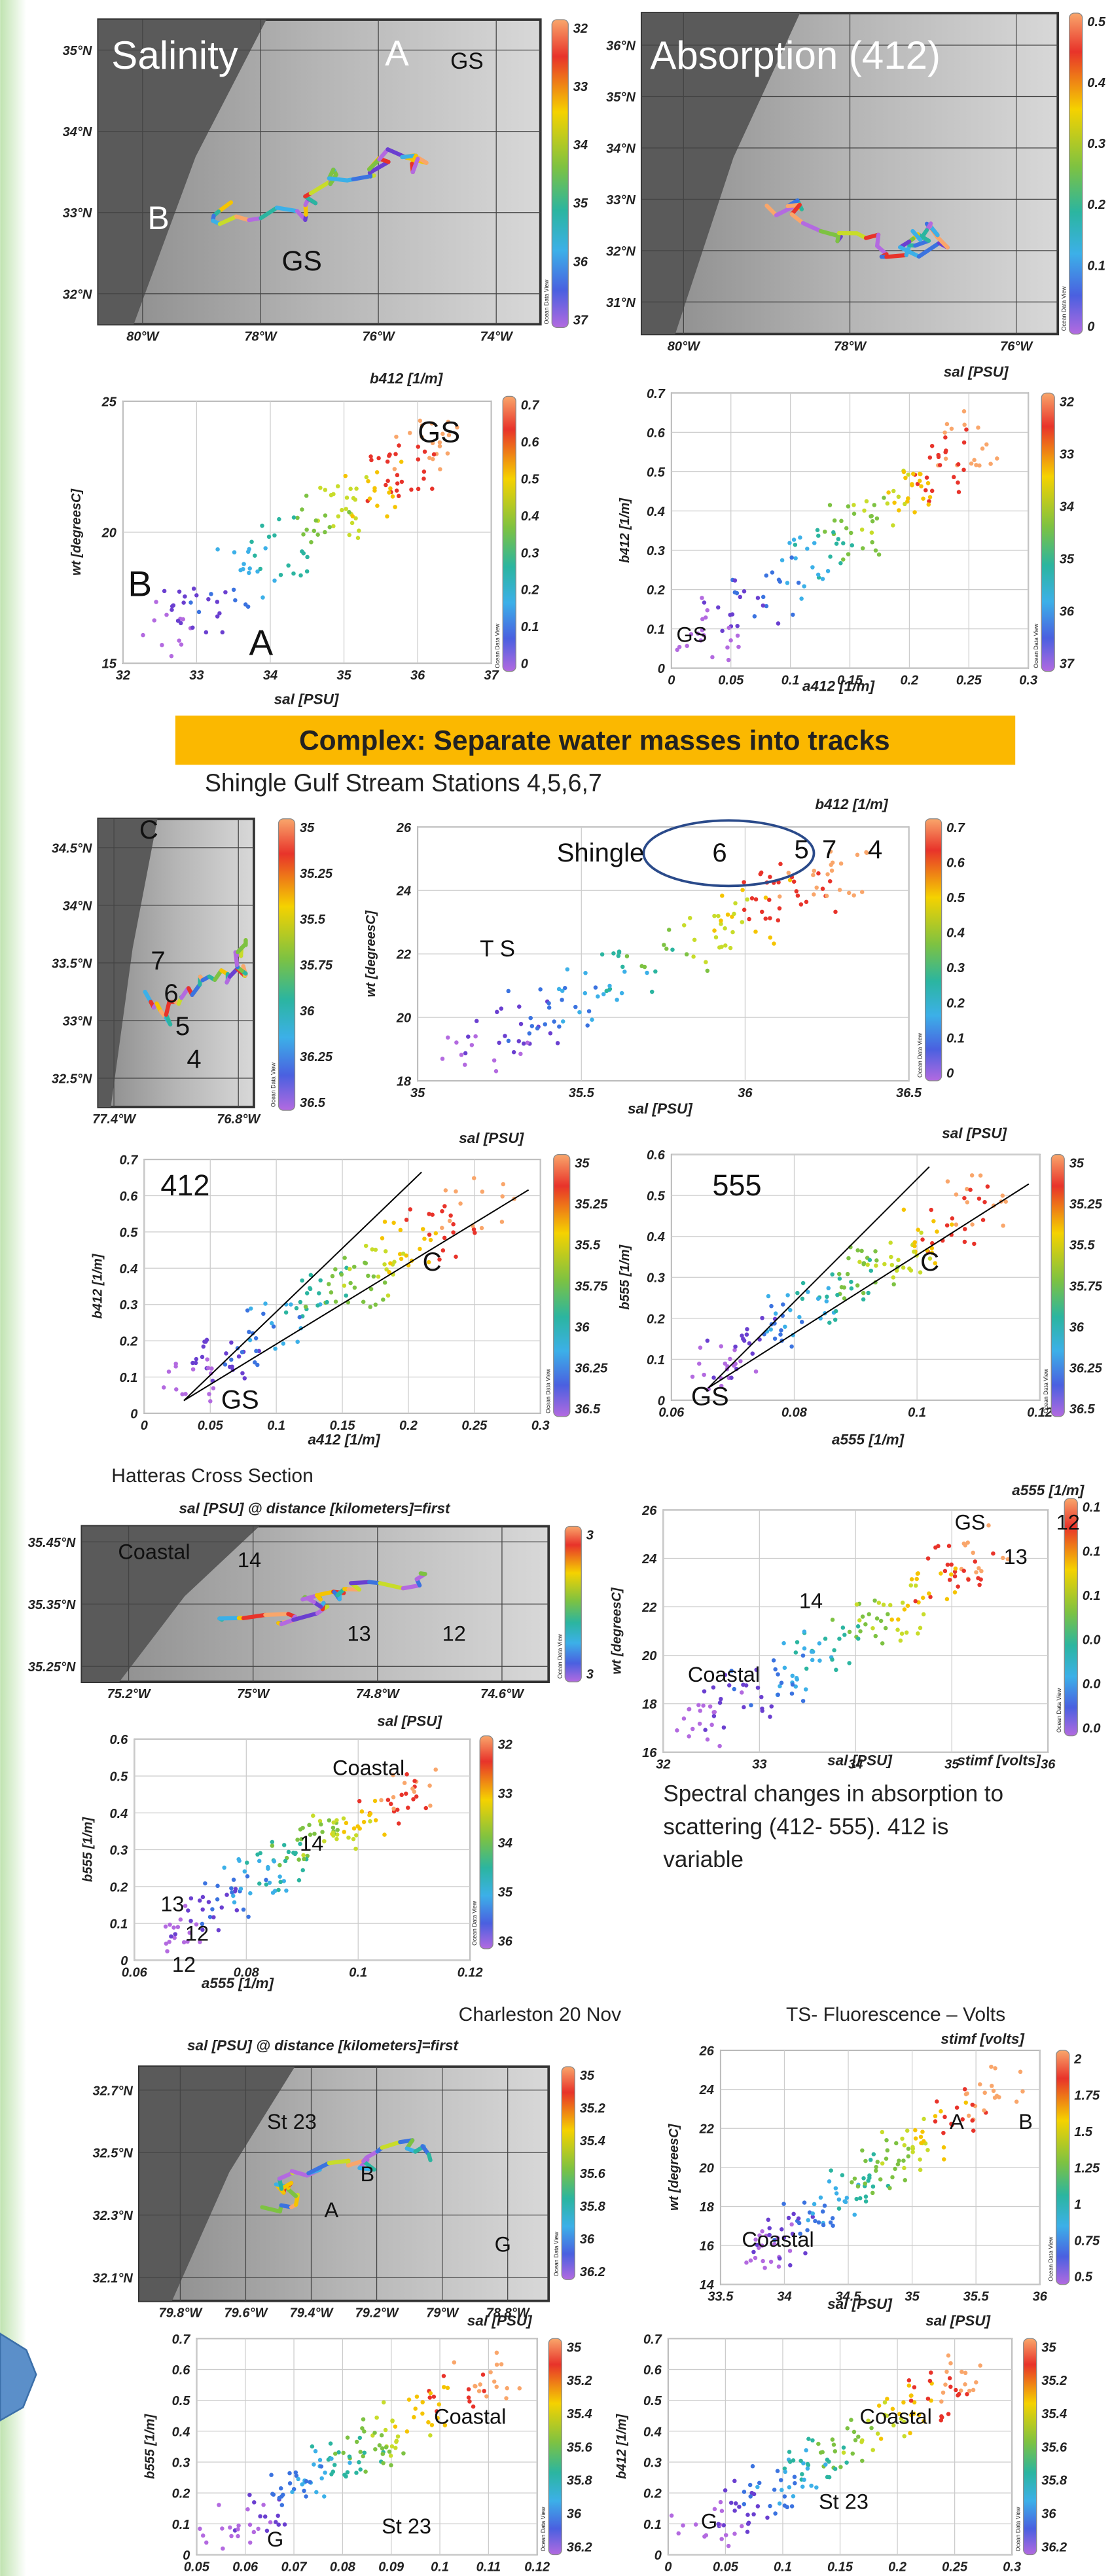 Image resolution: width=1112 pixels, height=2576 pixels. What do you see at coordinates (454, 1634) in the screenshot?
I see `annotation: 12` at bounding box center [454, 1634].